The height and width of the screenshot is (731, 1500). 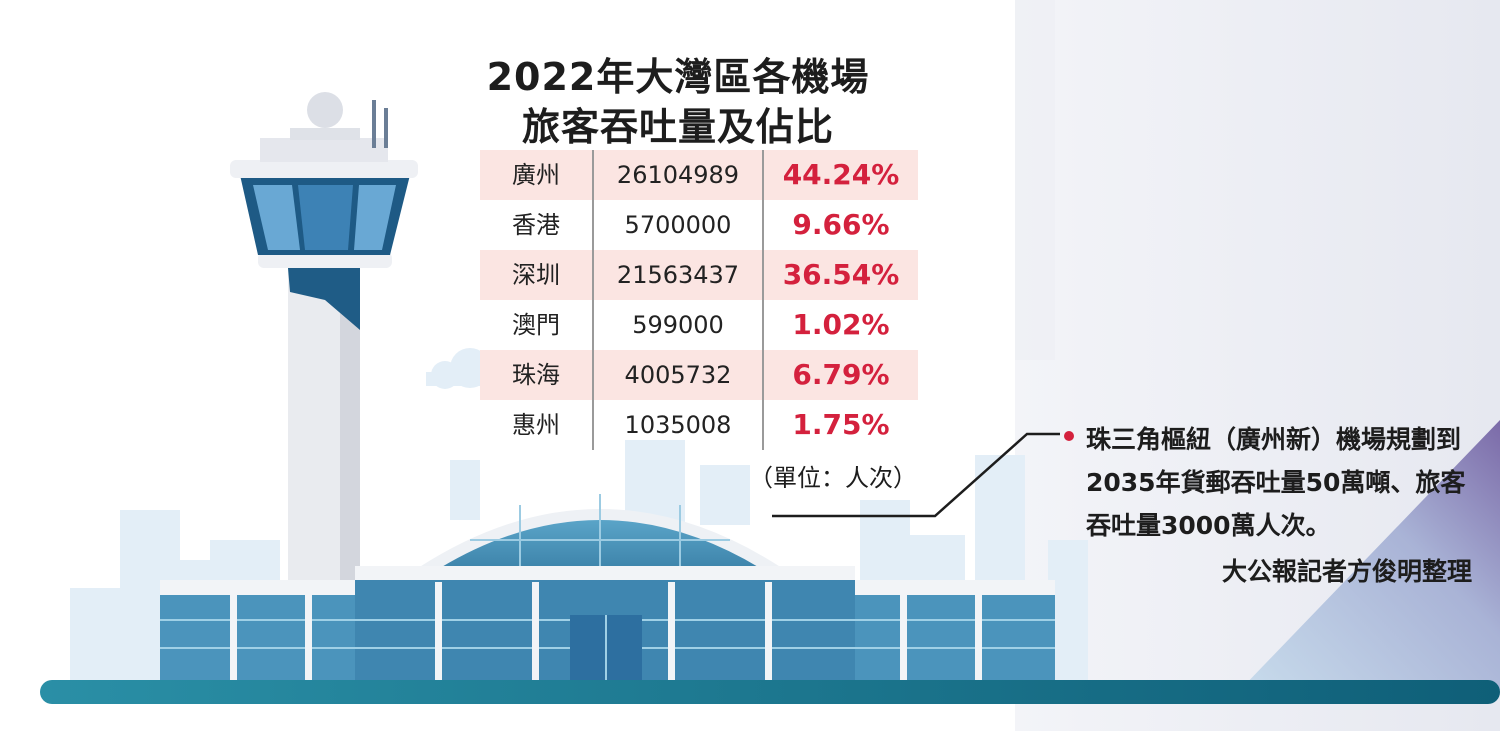 What do you see at coordinates (536, 375) in the screenshot?
I see `airport-name: 珠海` at bounding box center [536, 375].